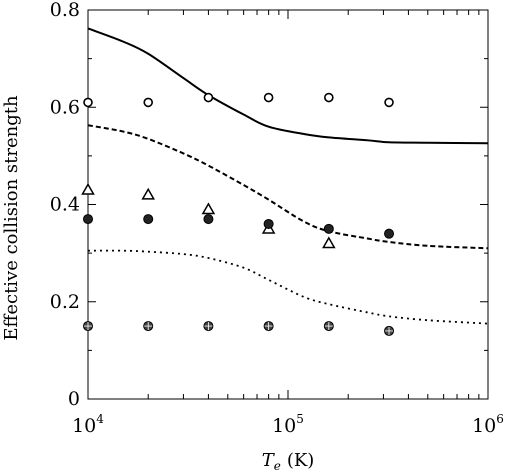 The height and width of the screenshot is (473, 508). Describe the element at coordinates (11, 218) in the screenshot. I see `y-axis-label: Effective collision strength` at that location.